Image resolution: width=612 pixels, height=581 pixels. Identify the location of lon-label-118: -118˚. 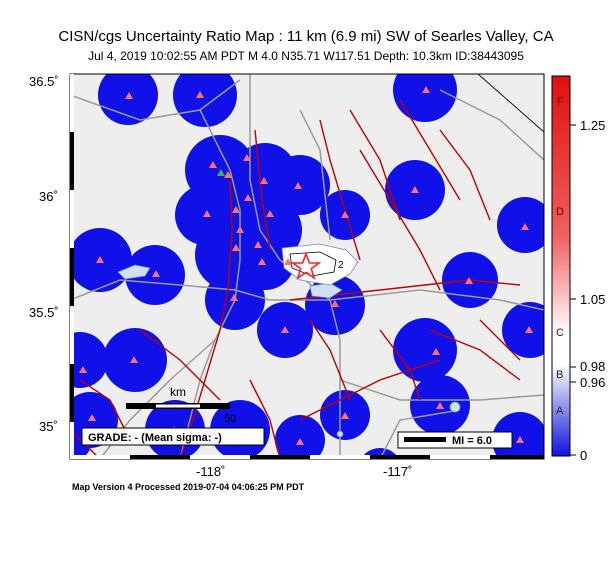
(211, 471).